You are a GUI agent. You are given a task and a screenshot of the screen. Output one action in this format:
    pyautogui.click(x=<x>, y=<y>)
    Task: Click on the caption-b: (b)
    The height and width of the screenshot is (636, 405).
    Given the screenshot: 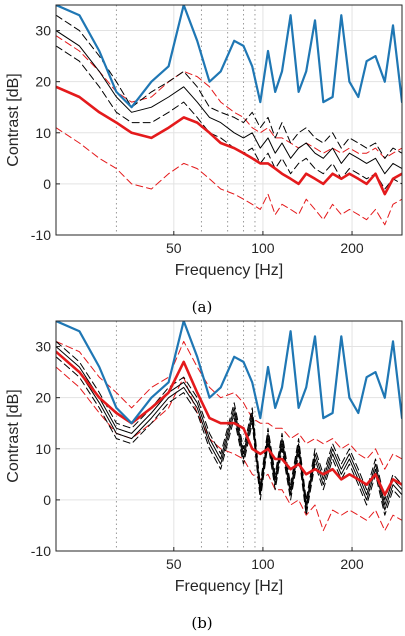 What is the action you would take?
    pyautogui.click(x=201, y=623)
    